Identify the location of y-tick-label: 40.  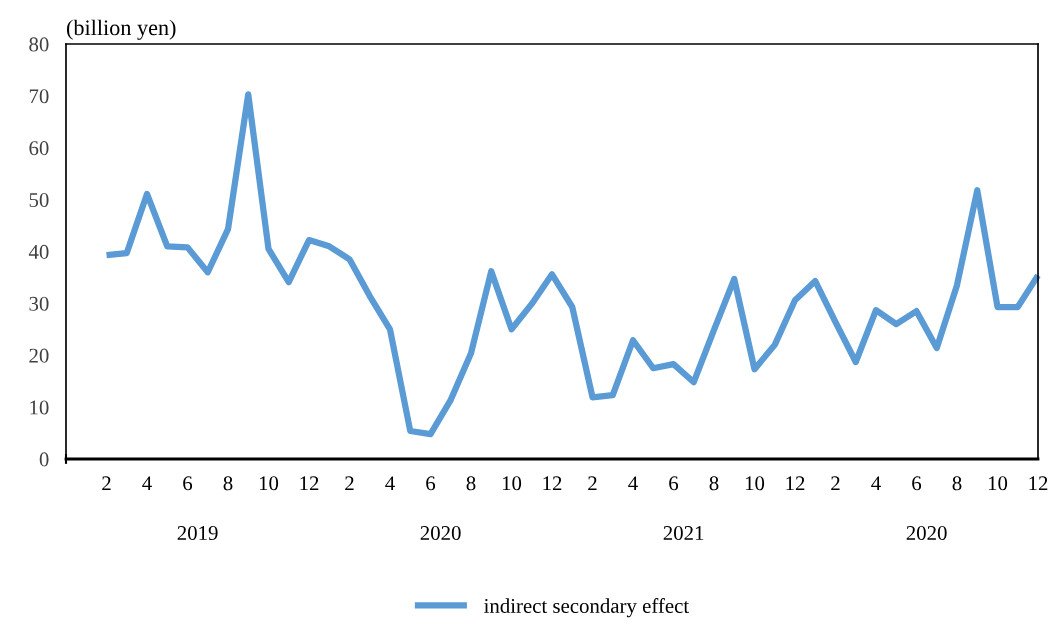
(38, 251).